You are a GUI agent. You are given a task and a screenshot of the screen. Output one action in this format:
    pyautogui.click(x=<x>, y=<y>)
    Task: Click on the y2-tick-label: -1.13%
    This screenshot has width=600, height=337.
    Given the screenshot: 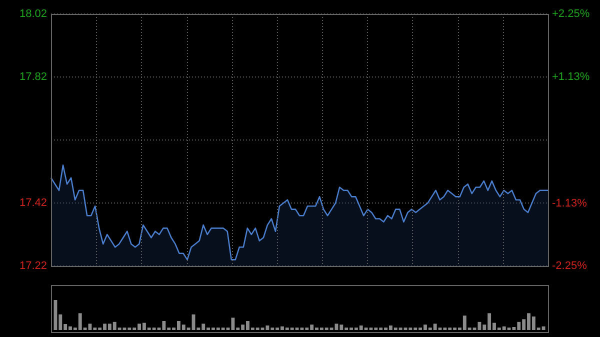 What is the action you would take?
    pyautogui.click(x=570, y=203)
    